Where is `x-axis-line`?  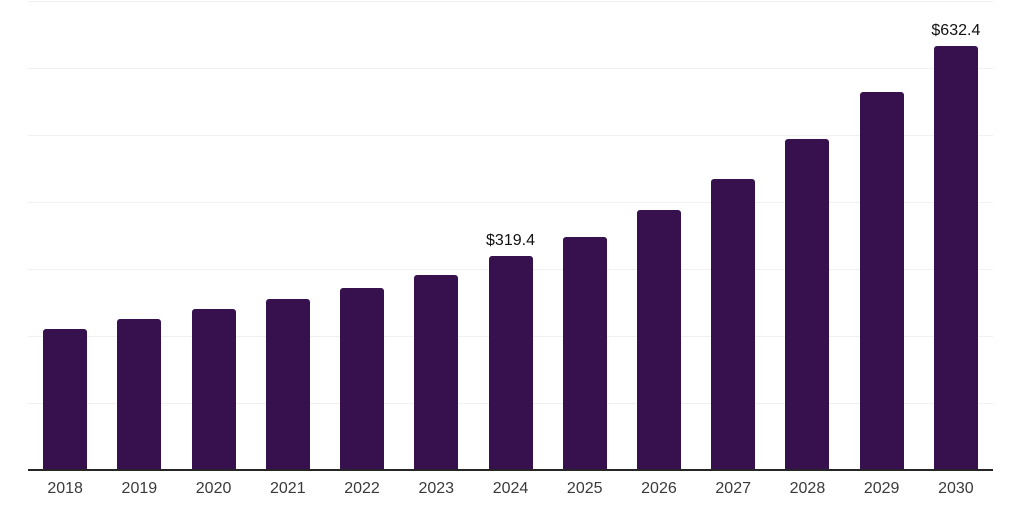 x-axis-line is located at coordinates (510, 470).